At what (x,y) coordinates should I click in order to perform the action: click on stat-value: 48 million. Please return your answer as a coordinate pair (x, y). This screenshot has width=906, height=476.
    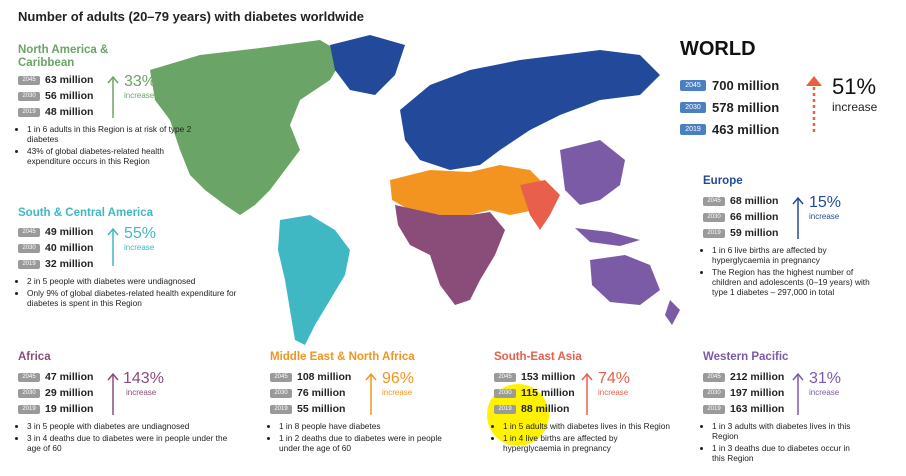
    Looking at the image, I should click on (69, 112).